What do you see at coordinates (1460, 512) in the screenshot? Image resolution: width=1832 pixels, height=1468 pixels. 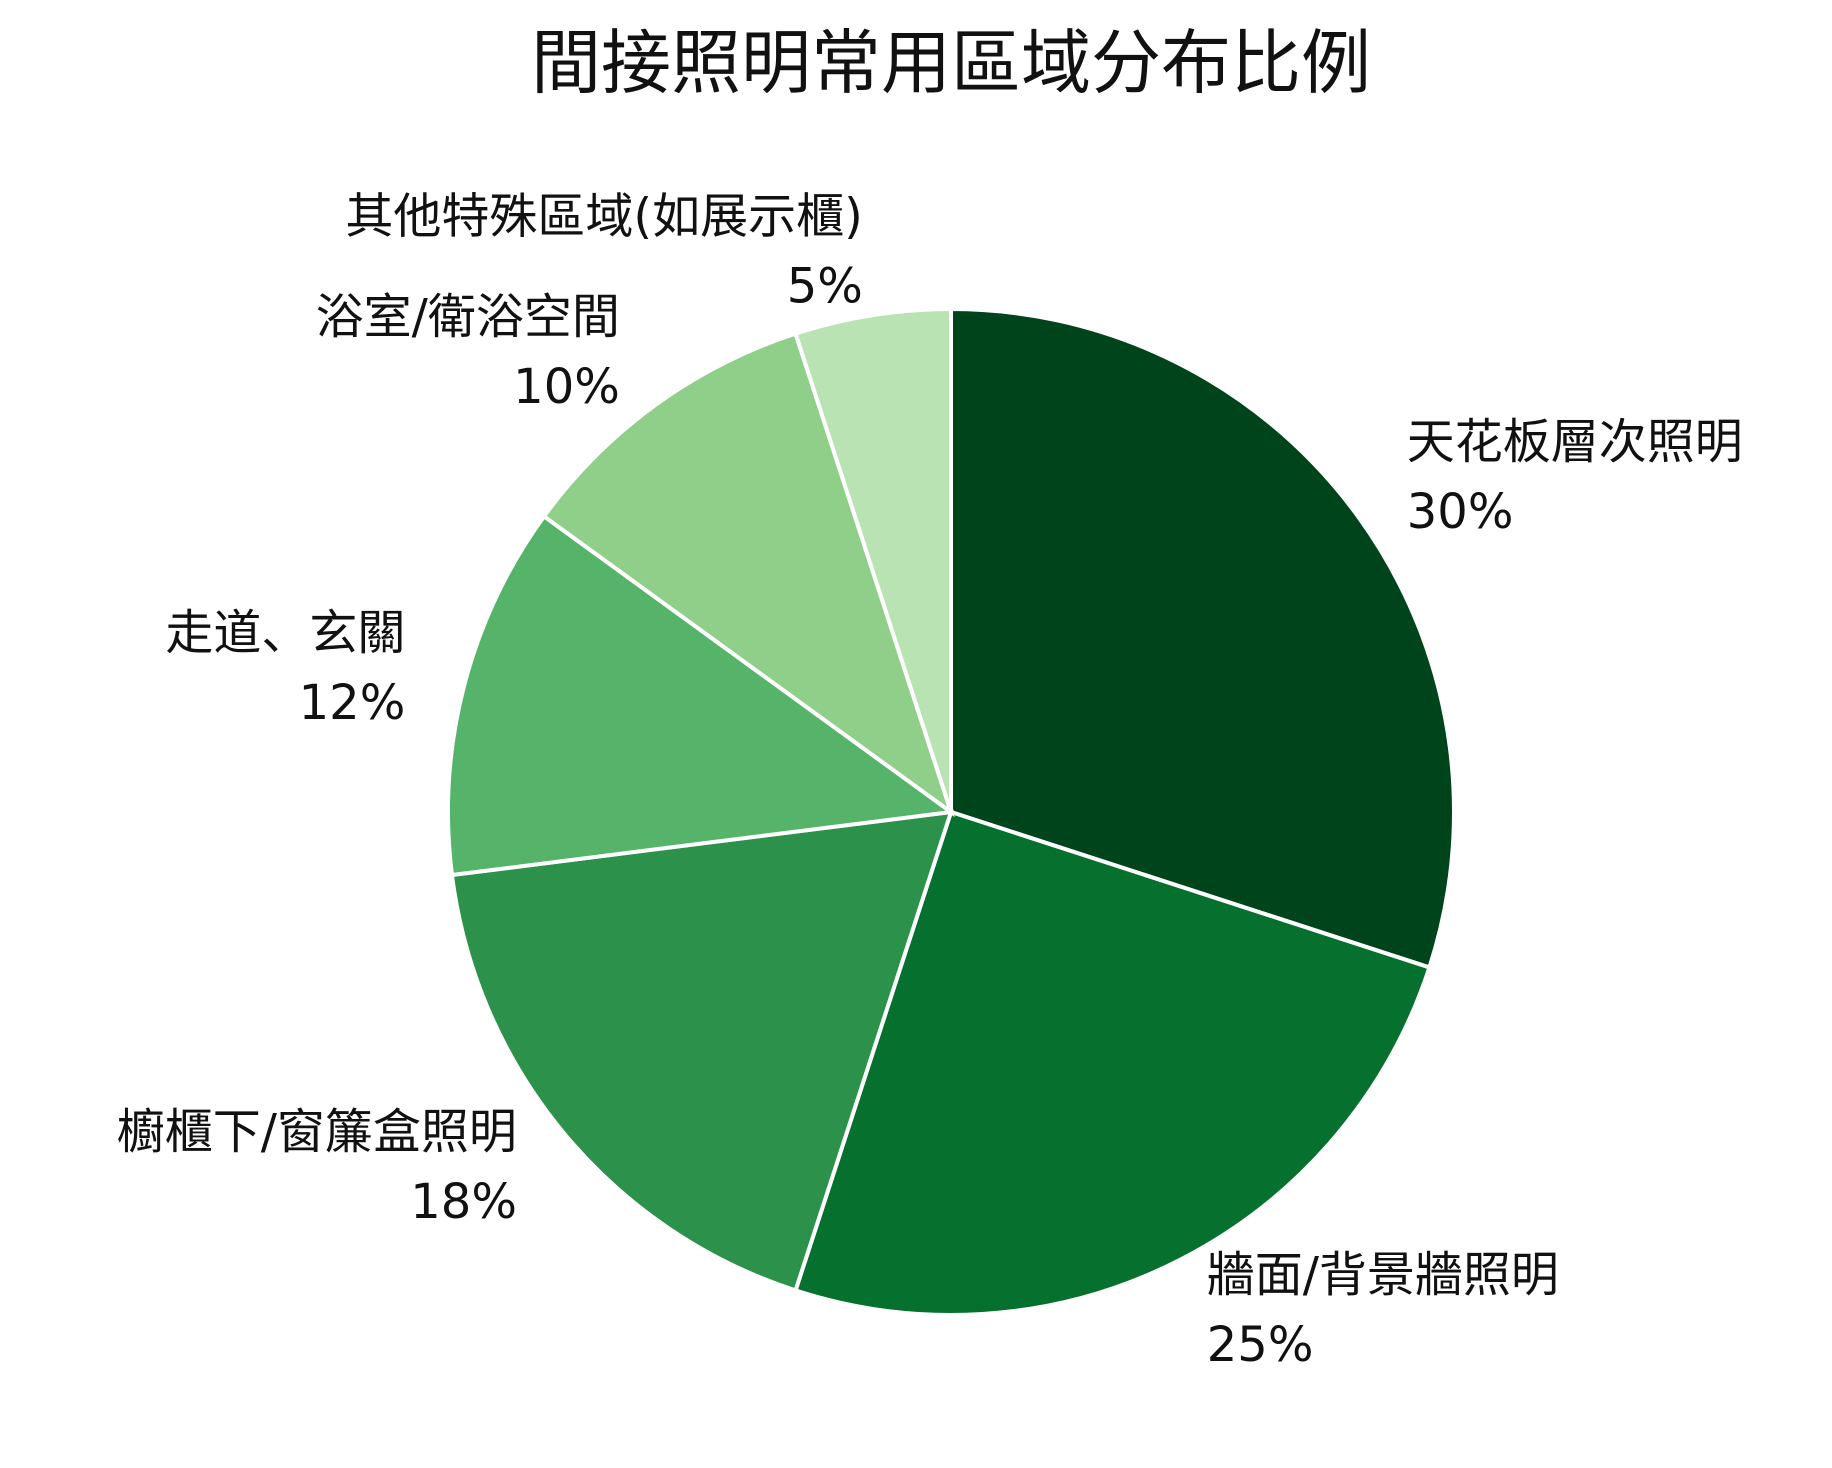 I see `slice-value-label: 30%` at bounding box center [1460, 512].